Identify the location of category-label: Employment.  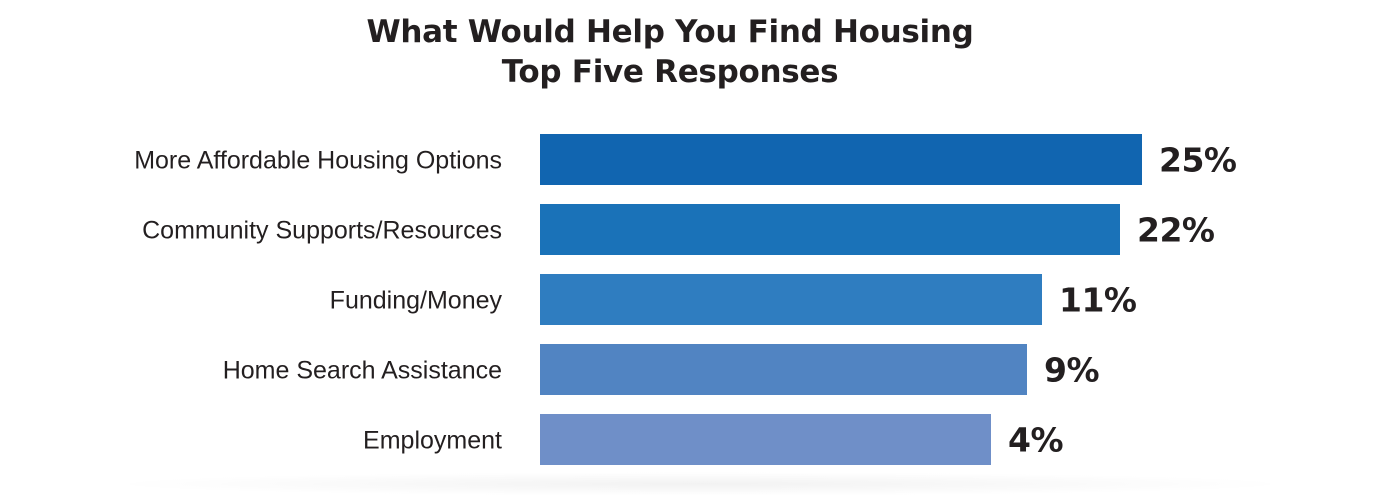
(432, 441).